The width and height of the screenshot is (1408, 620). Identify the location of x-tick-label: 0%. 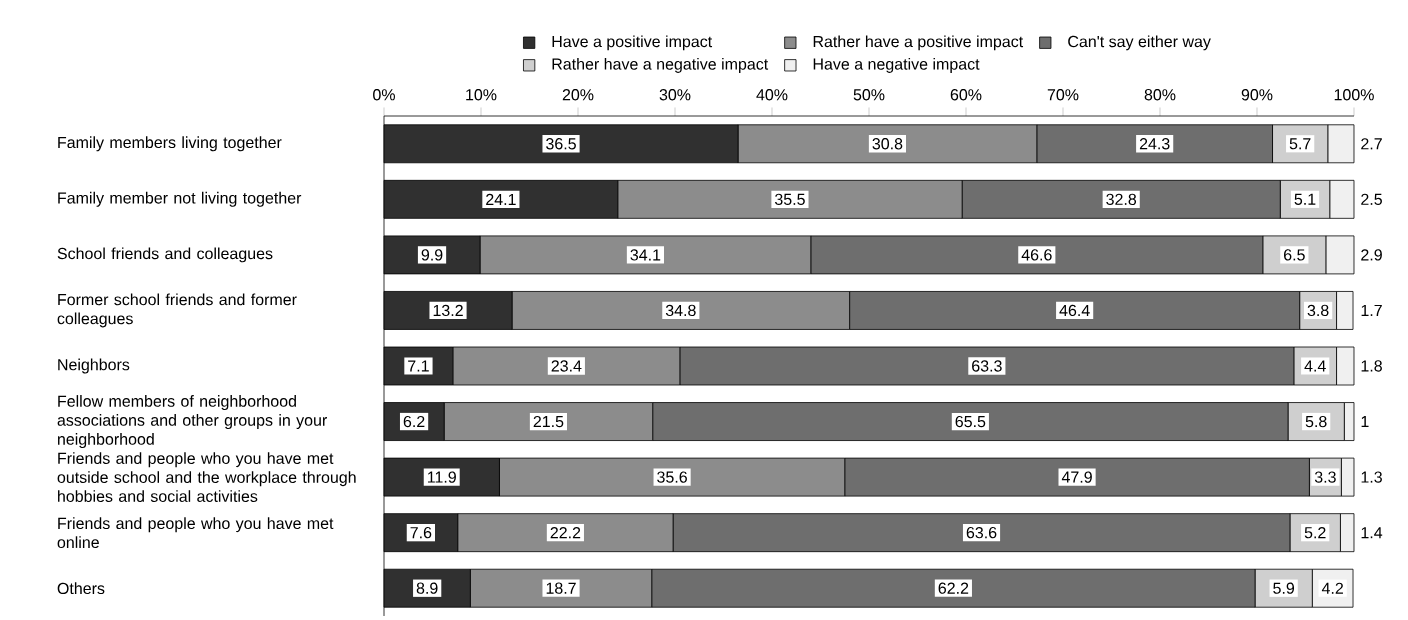
(384, 95).